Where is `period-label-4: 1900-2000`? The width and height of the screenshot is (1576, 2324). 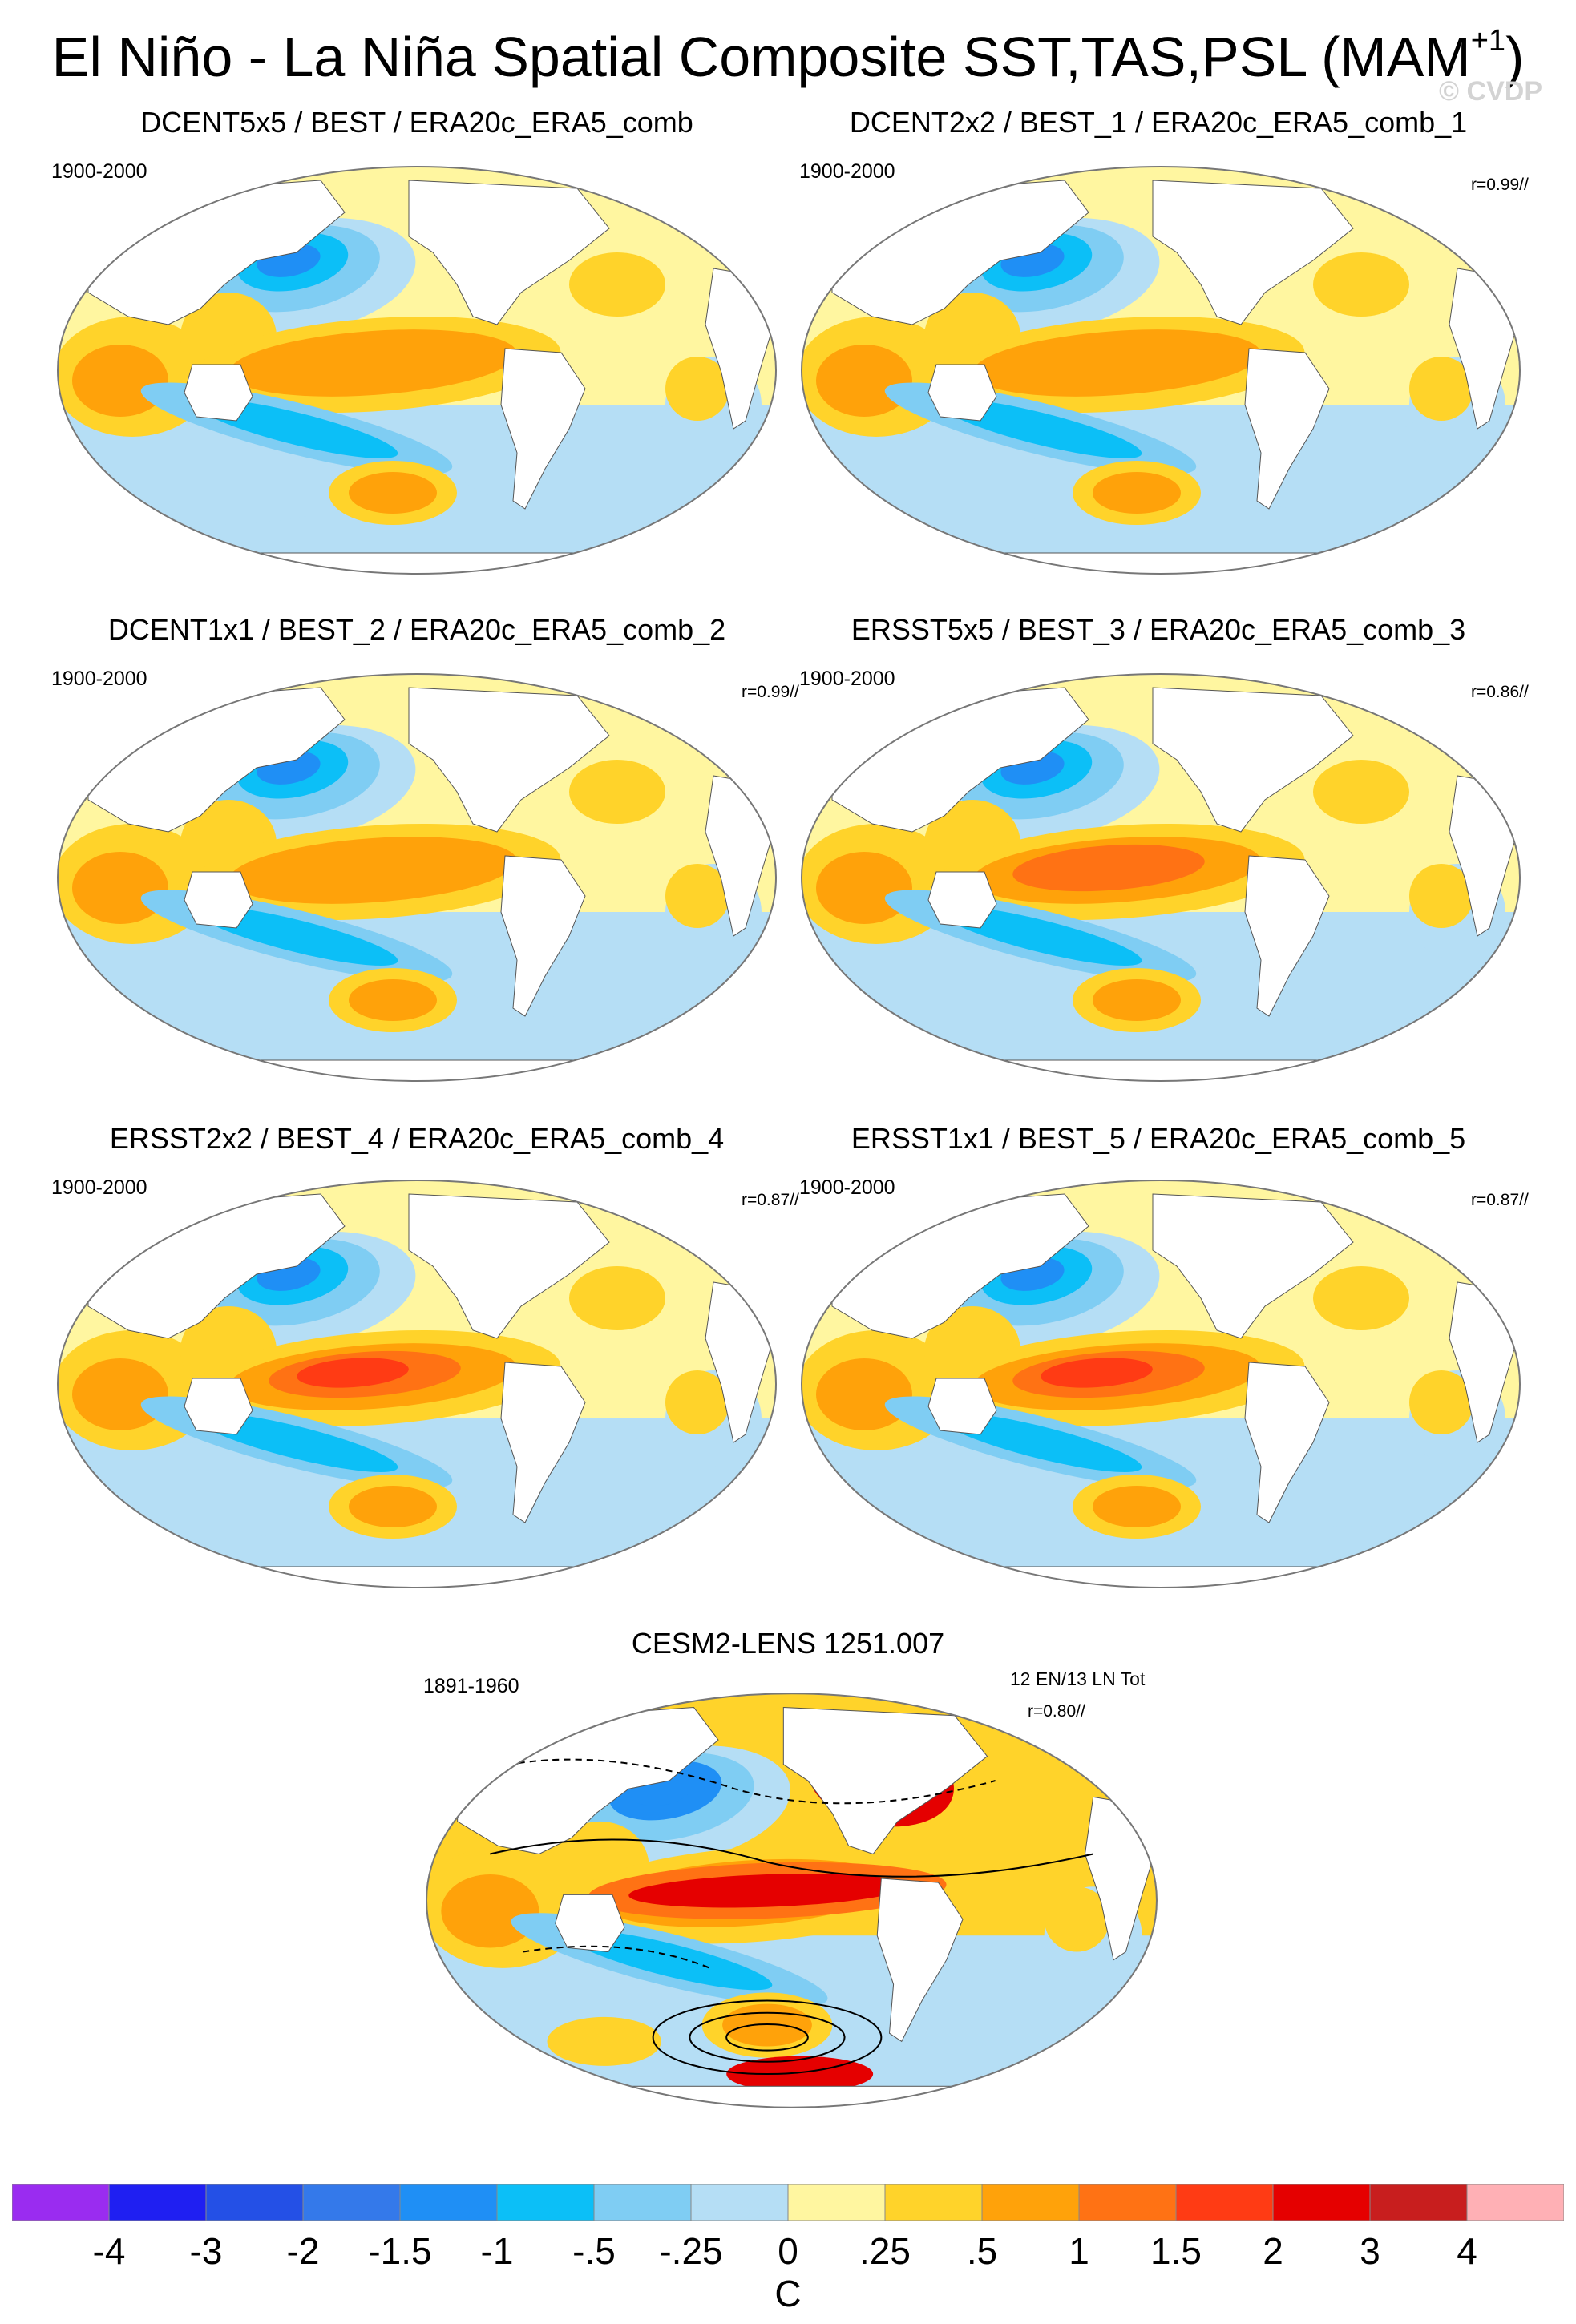
period-label-4: 1900-2000 is located at coordinates (847, 679).